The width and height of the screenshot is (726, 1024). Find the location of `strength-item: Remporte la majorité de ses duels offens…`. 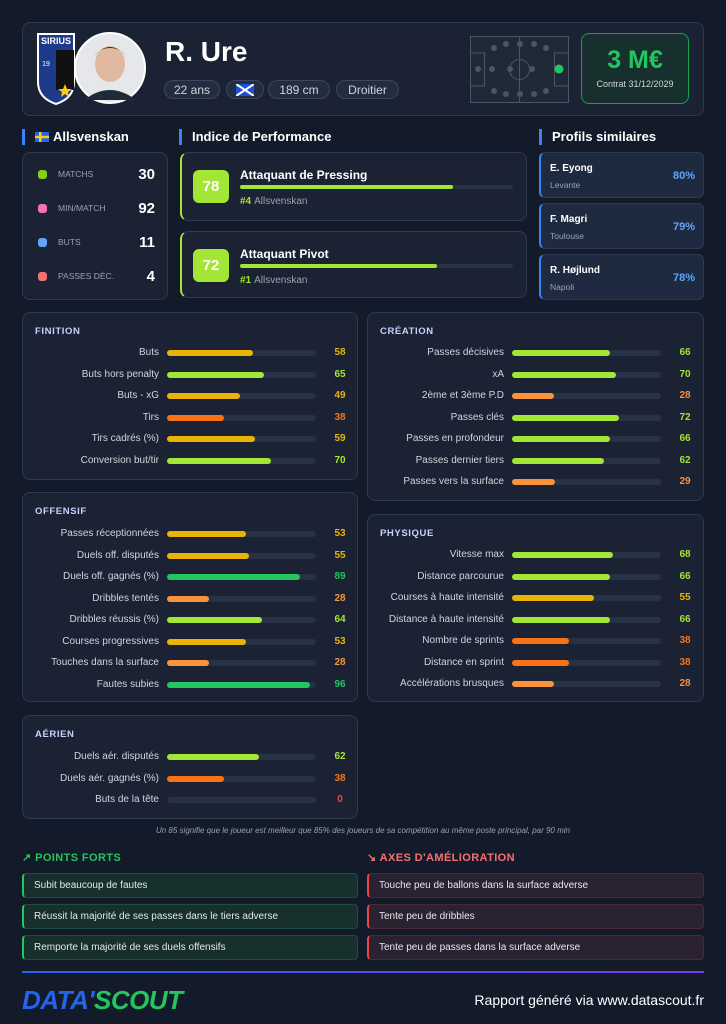

strength-item: Remporte la majorité de ses duels offens… is located at coordinates (190, 947).